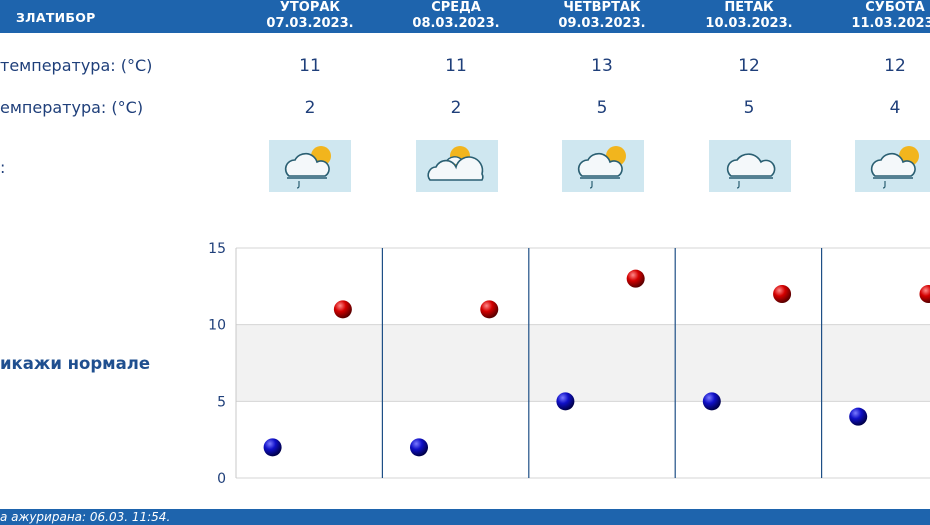 This screenshot has width=930, height=525. What do you see at coordinates (56, 17) in the screenshot?
I see `station-name: ЗЛАТИБОР` at bounding box center [56, 17].